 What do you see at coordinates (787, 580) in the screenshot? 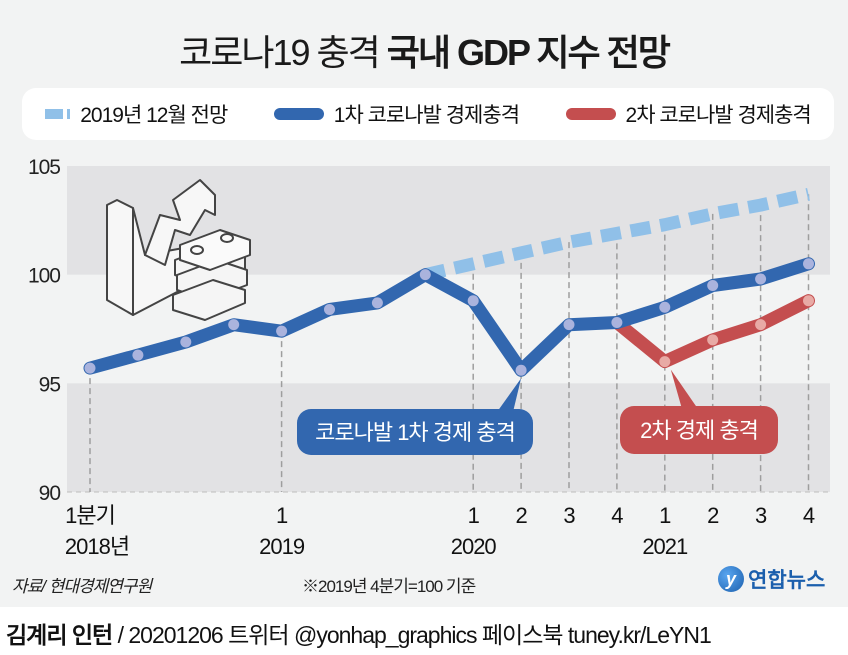
I see `logo-text: 연합뉴스` at bounding box center [787, 580].